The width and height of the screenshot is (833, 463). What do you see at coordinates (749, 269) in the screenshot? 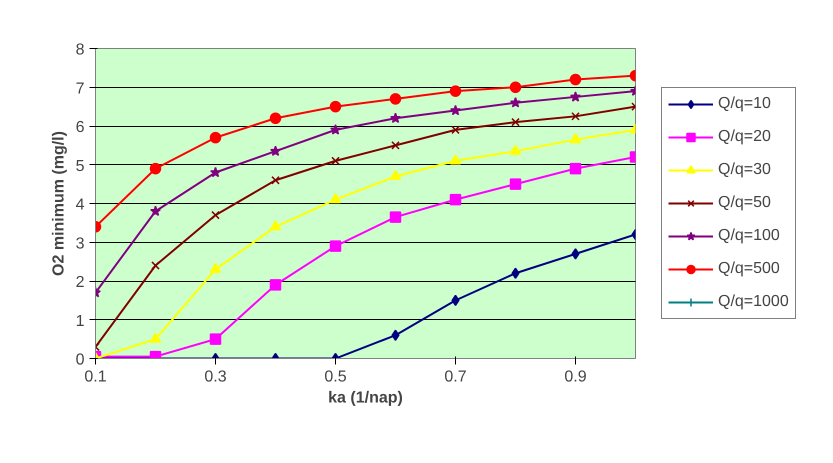
I see `legend-label: Q/q=500` at bounding box center [749, 269].